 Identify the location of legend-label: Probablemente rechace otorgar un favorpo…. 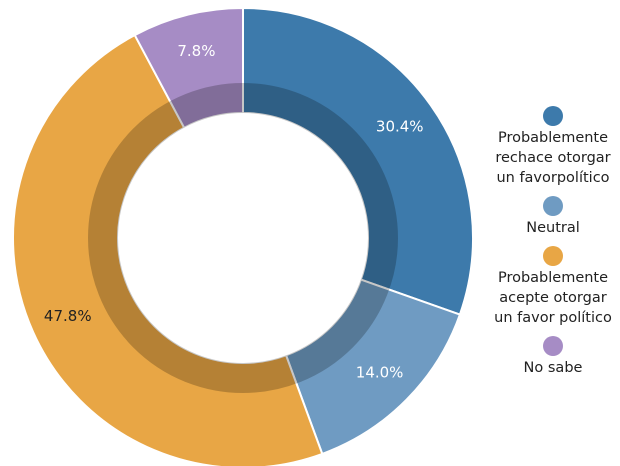
(553, 158).